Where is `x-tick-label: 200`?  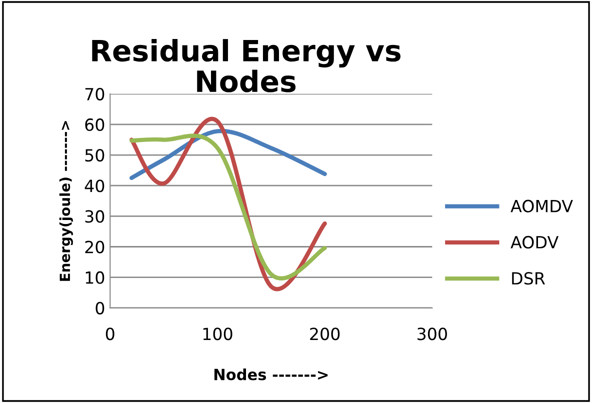
x-tick-label: 200 is located at coordinates (325, 334).